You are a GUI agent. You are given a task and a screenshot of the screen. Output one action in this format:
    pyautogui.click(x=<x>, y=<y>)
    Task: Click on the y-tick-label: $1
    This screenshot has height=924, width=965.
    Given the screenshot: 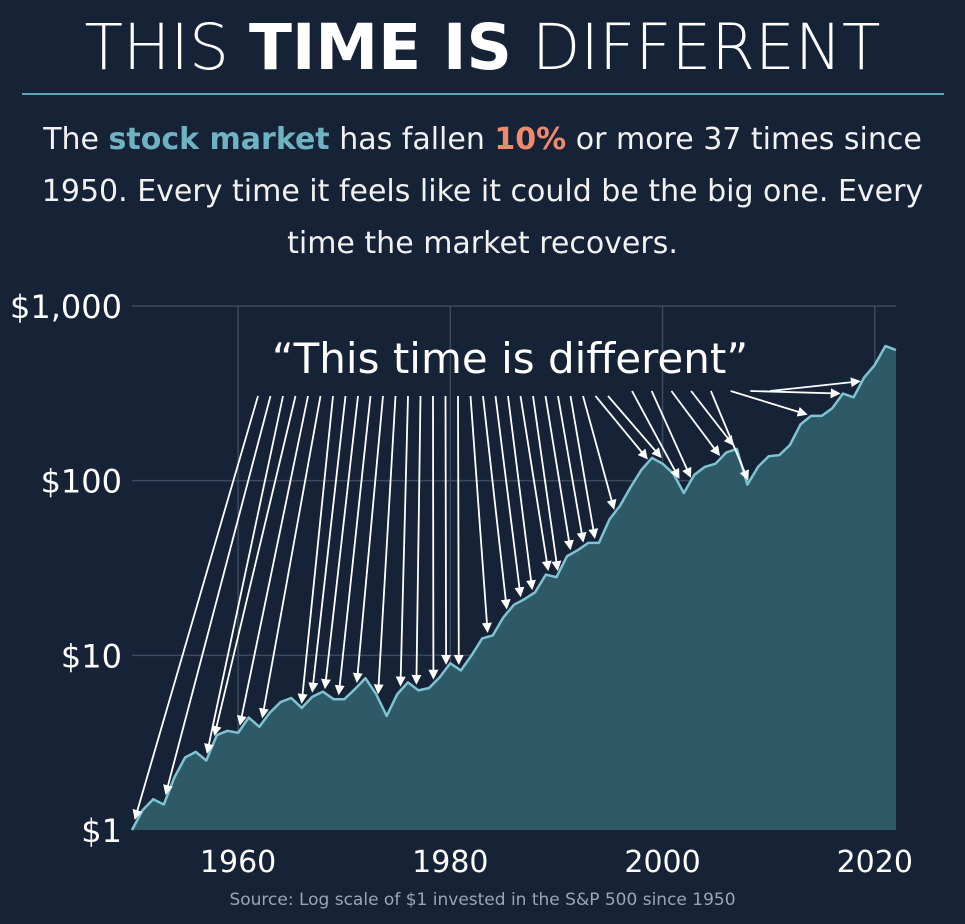 What is the action you would take?
    pyautogui.click(x=101, y=831)
    